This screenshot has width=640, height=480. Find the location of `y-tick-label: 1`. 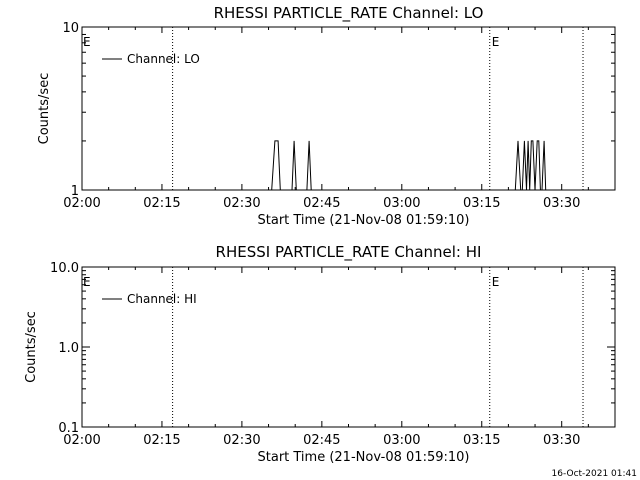

y-tick-label: 1 is located at coordinates (75, 191).